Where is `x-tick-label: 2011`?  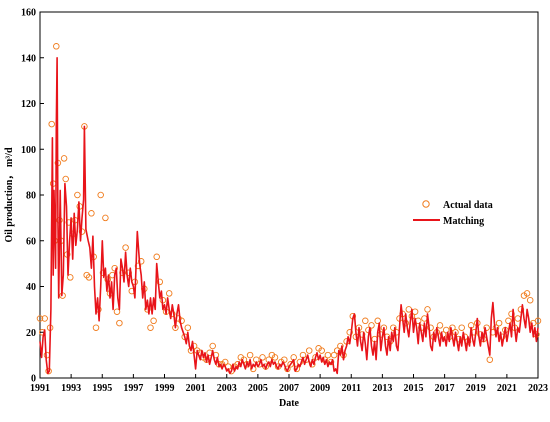
x-tick-label: 2011 is located at coordinates (351, 388).